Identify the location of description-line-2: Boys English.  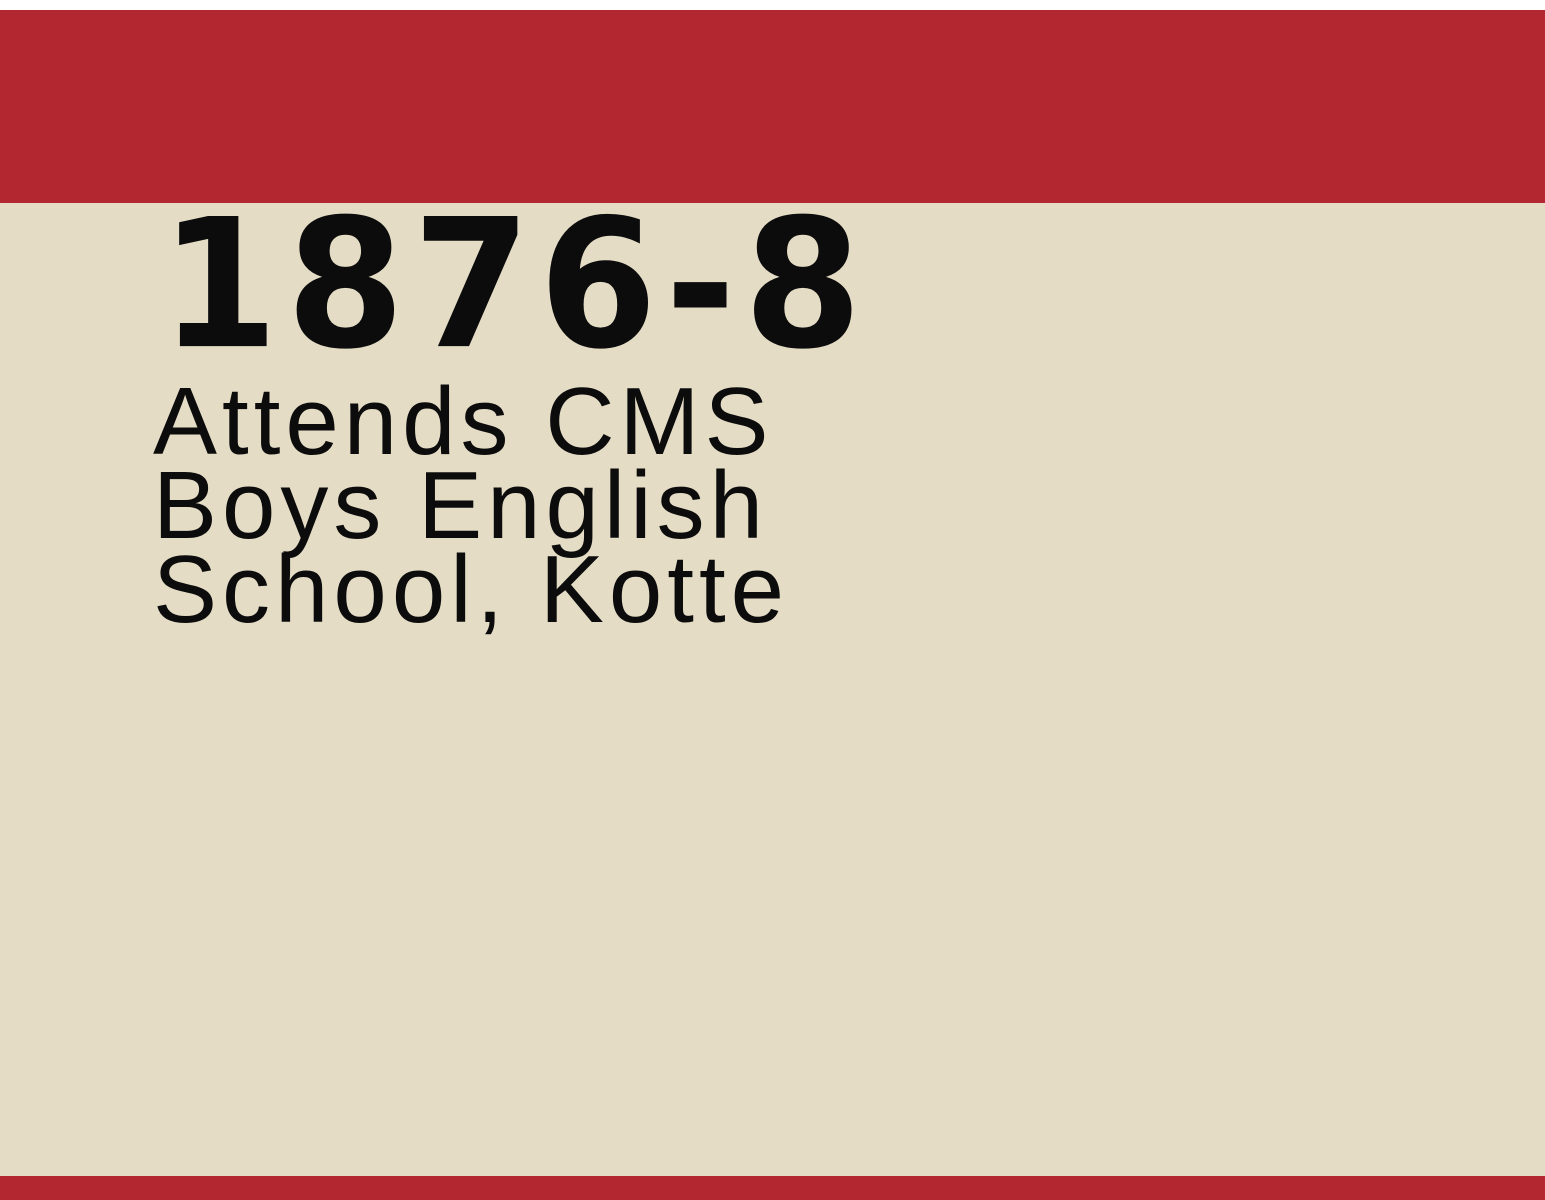
(460, 505).